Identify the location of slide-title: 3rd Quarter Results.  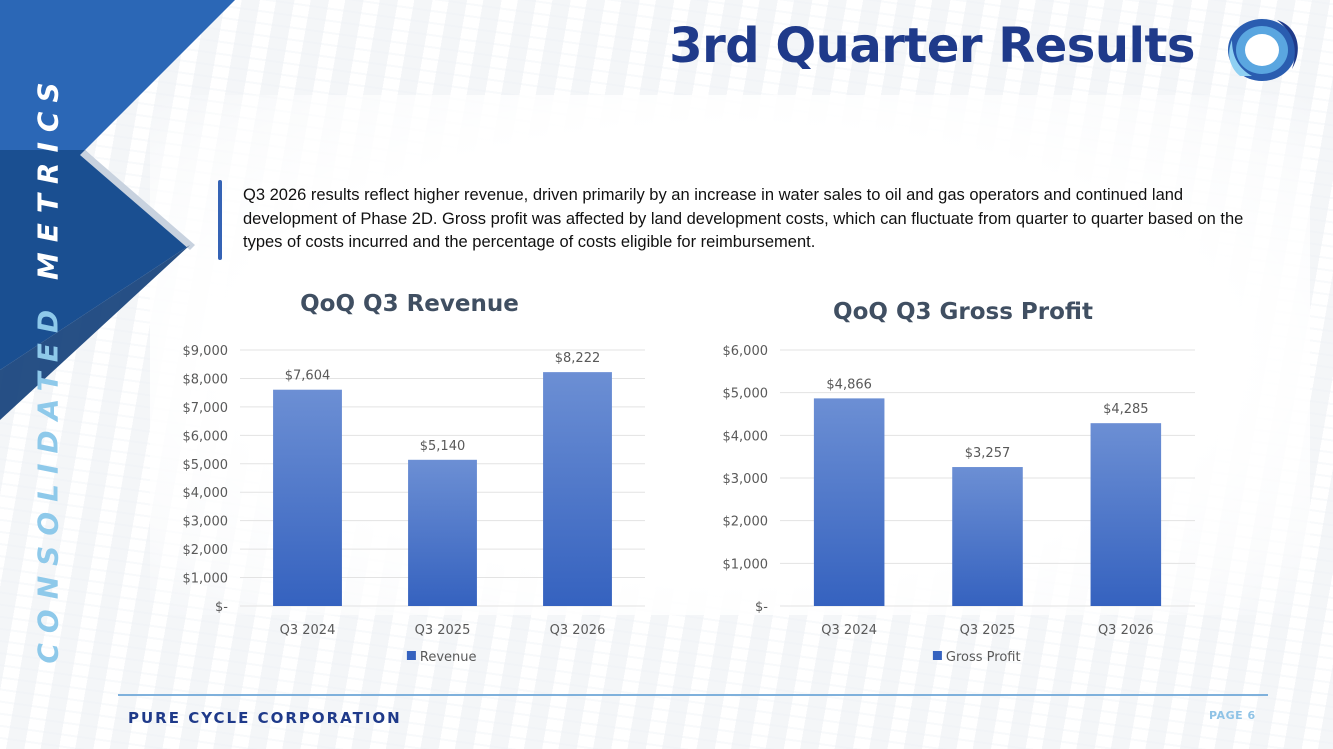
(932, 46).